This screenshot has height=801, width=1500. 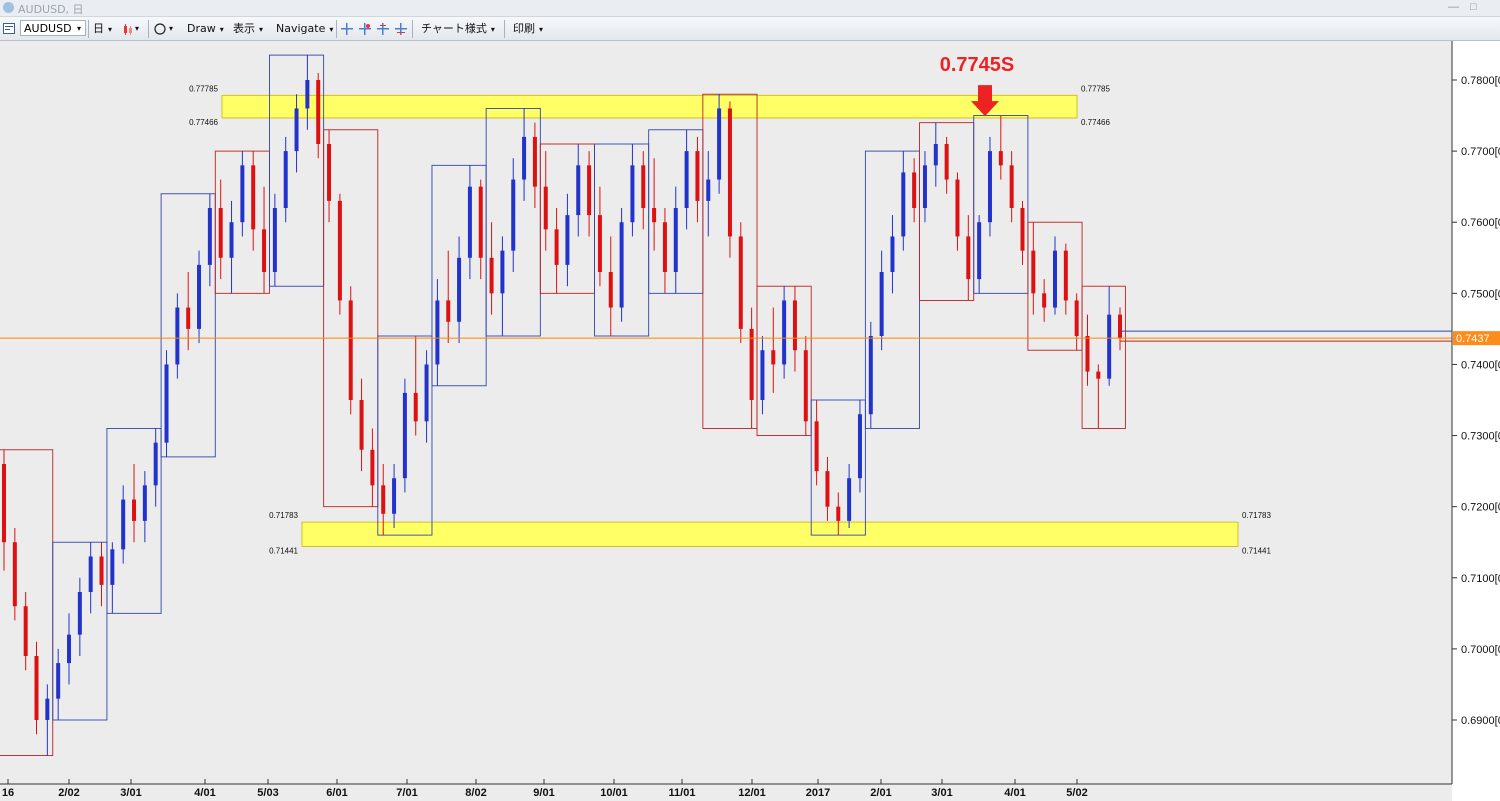 What do you see at coordinates (171, 28) in the screenshot?
I see `circle-dropdown-icon: ▾` at bounding box center [171, 28].